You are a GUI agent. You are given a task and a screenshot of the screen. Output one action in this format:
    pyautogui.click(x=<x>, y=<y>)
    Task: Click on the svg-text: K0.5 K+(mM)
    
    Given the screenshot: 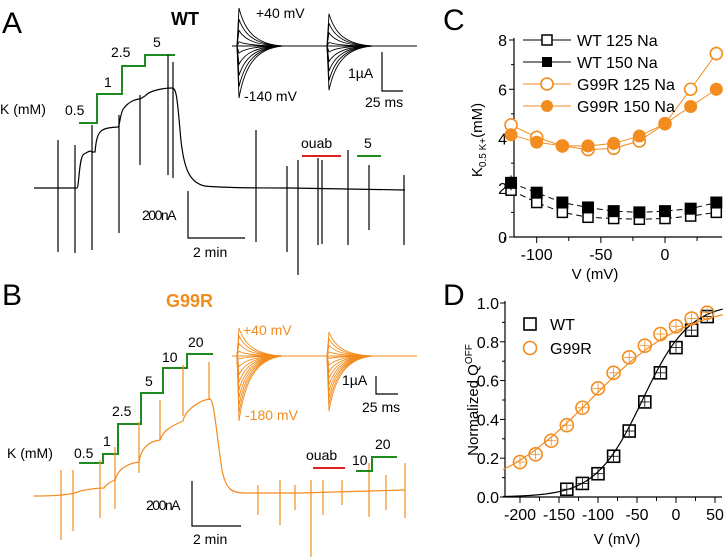 What is the action you would take?
    pyautogui.click(x=479, y=140)
    